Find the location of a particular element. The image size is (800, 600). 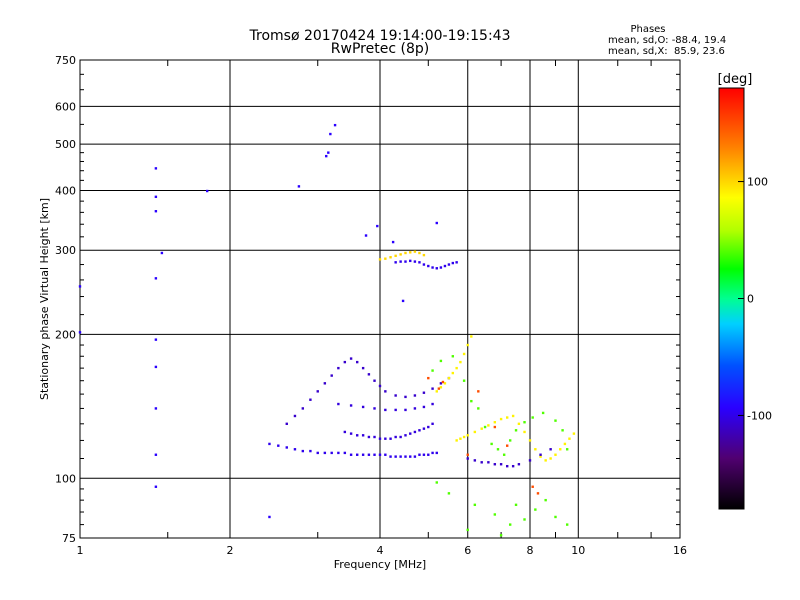

phases-x-line: mean, sd,X: 85.9, 23.6 is located at coordinates (666, 51).